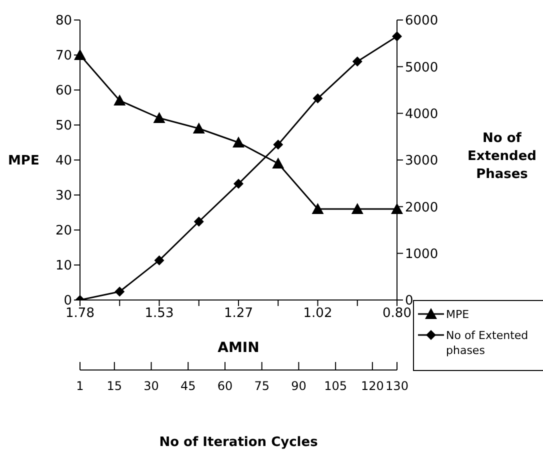 This screenshot has height=454, width=543. What do you see at coordinates (502, 156) in the screenshot?
I see `y2-axis-title: No of Extended Phases` at bounding box center [502, 156].